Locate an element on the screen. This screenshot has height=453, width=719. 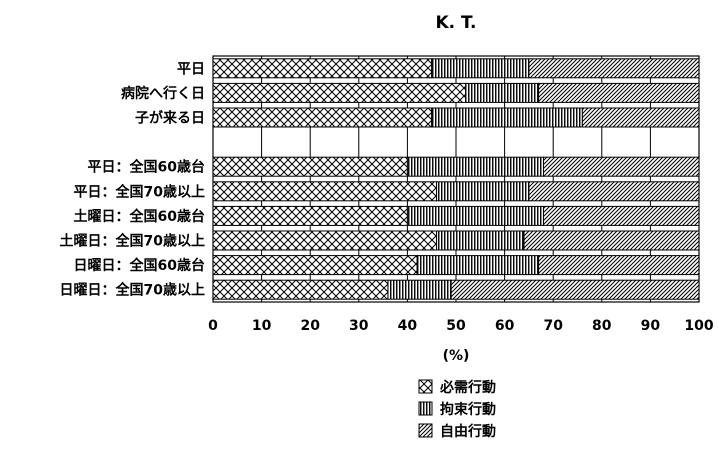
x-tick-label: 90 is located at coordinates (651, 326).